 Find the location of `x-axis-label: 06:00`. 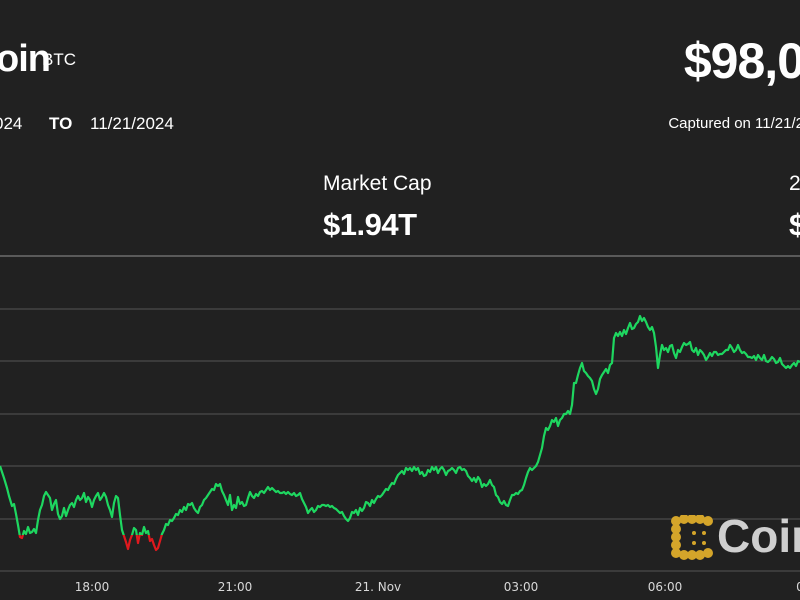

x-axis-label: 06:00 is located at coordinates (665, 587).